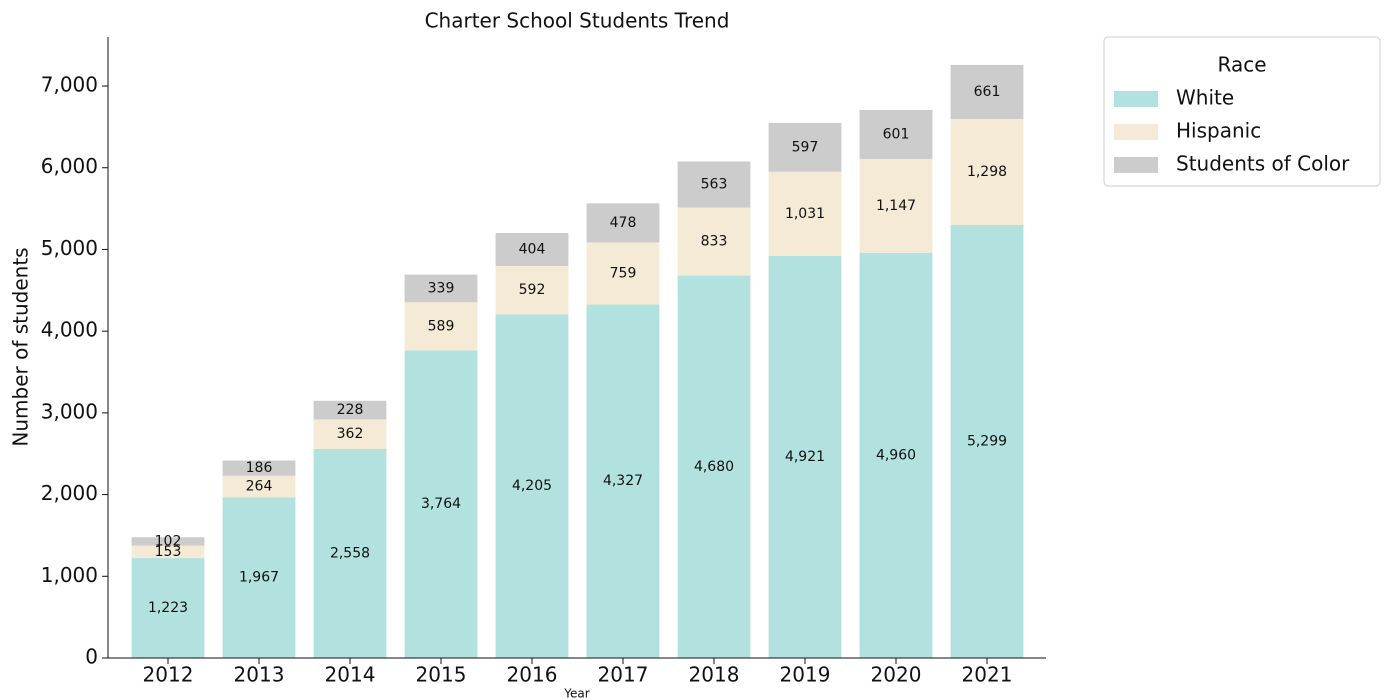  I want to click on bar-value-label: 4,960, so click(896, 455).